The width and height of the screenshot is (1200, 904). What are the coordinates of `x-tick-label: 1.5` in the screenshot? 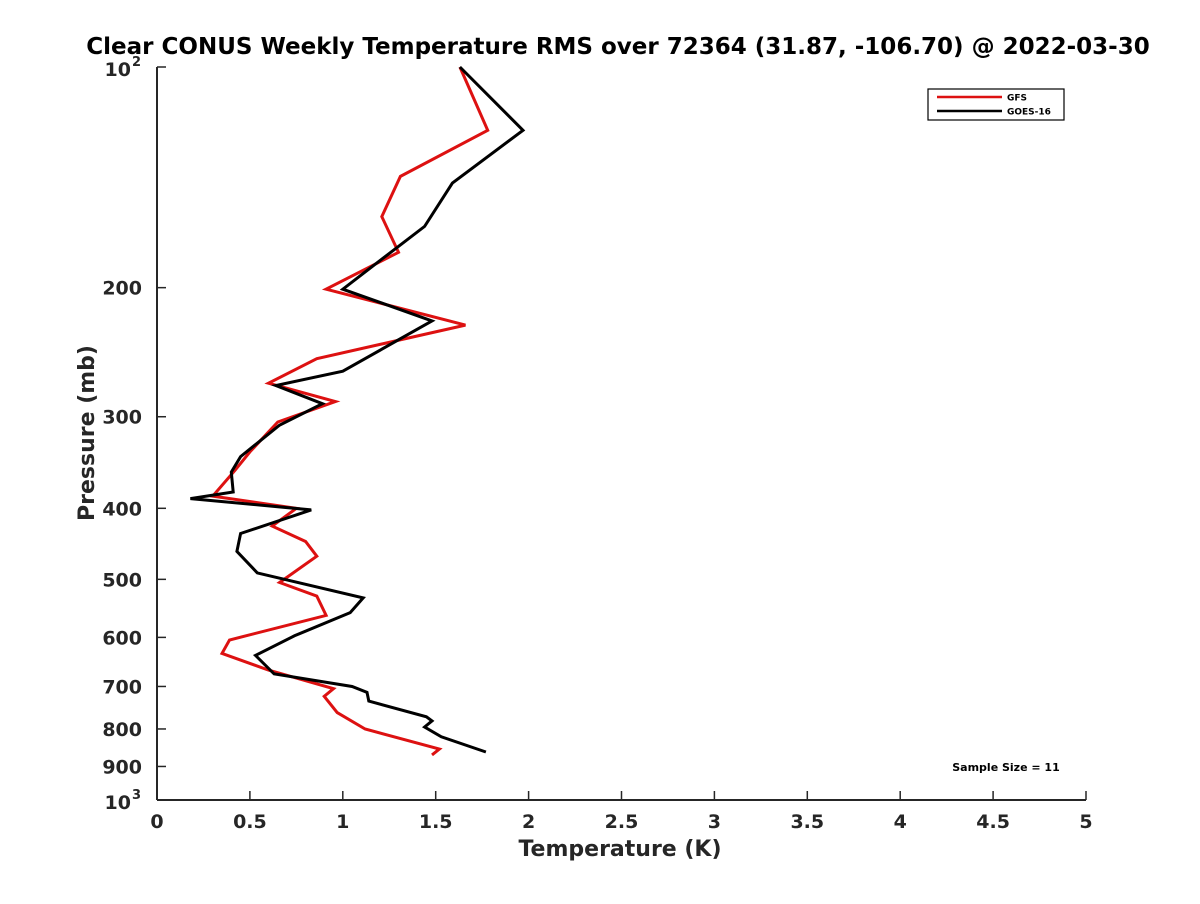 It's located at (436, 822).